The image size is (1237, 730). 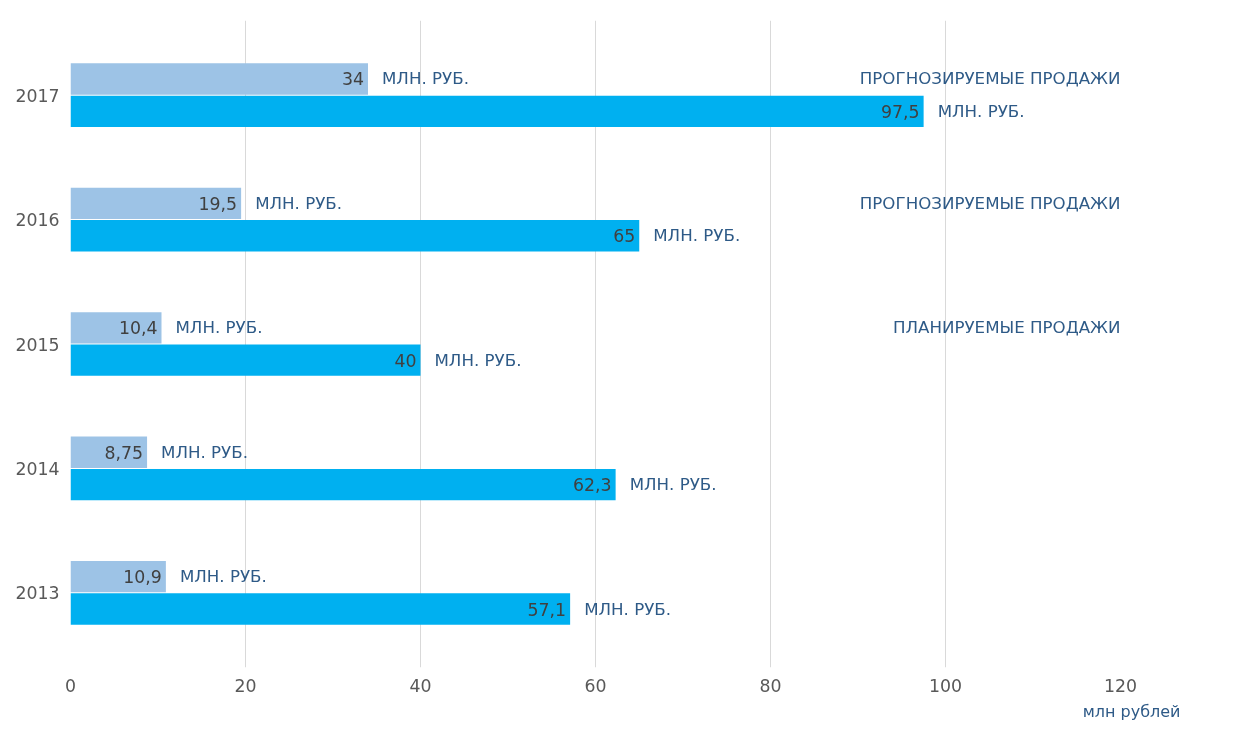 I want to click on x-tick-label: 60, so click(x=595, y=685).